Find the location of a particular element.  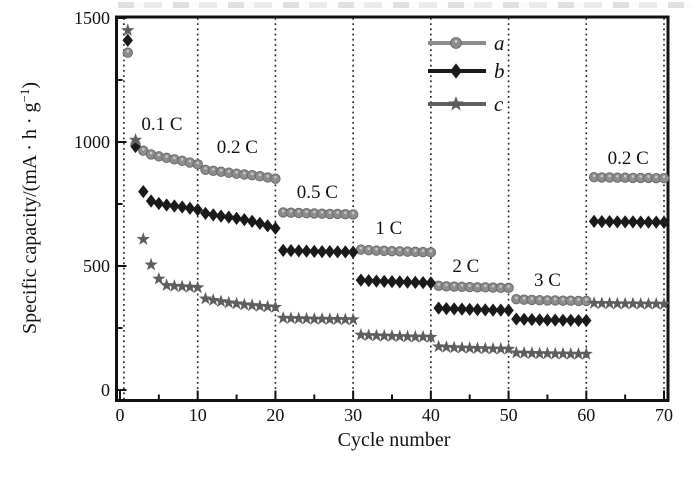

legend: abc is located at coordinates (466, 73).